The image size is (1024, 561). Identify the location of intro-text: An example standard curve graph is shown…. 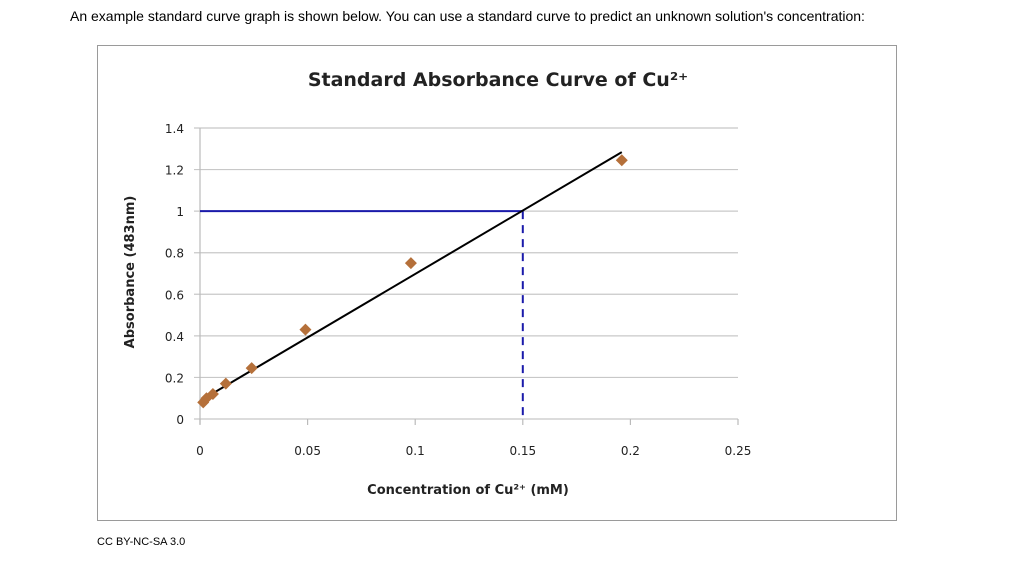
(467, 16).